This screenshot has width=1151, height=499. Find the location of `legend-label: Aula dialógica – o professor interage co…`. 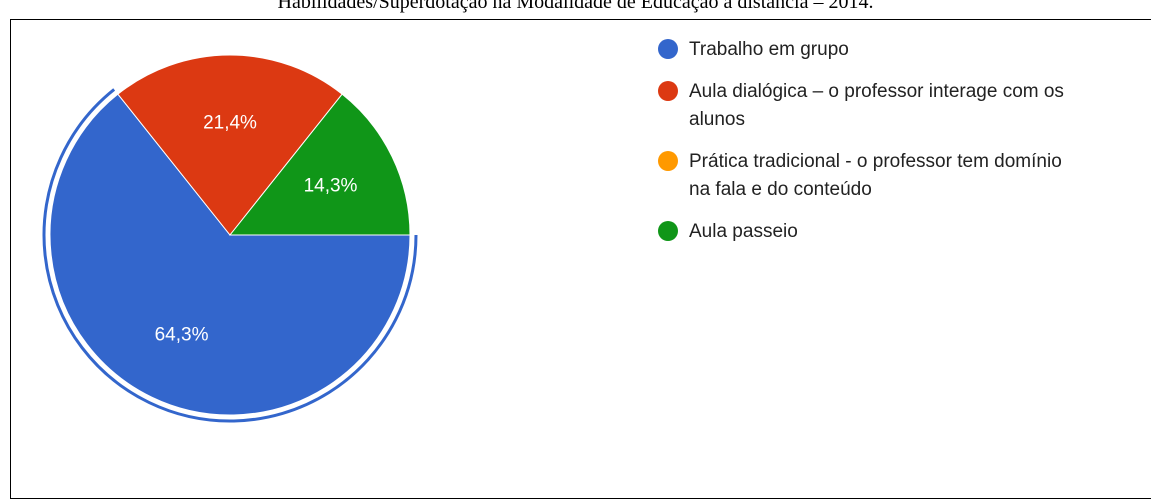

legend-label: Aula dialógica – o professor interage co… is located at coordinates (876, 105).